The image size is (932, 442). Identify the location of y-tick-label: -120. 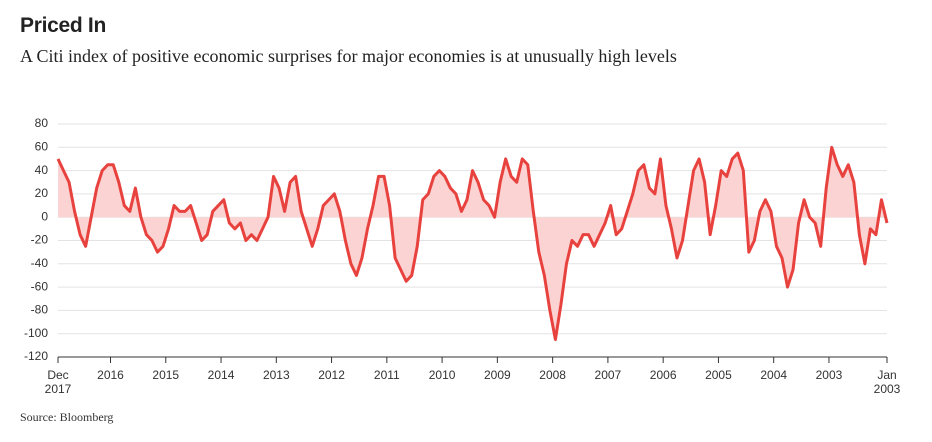
(36, 356).